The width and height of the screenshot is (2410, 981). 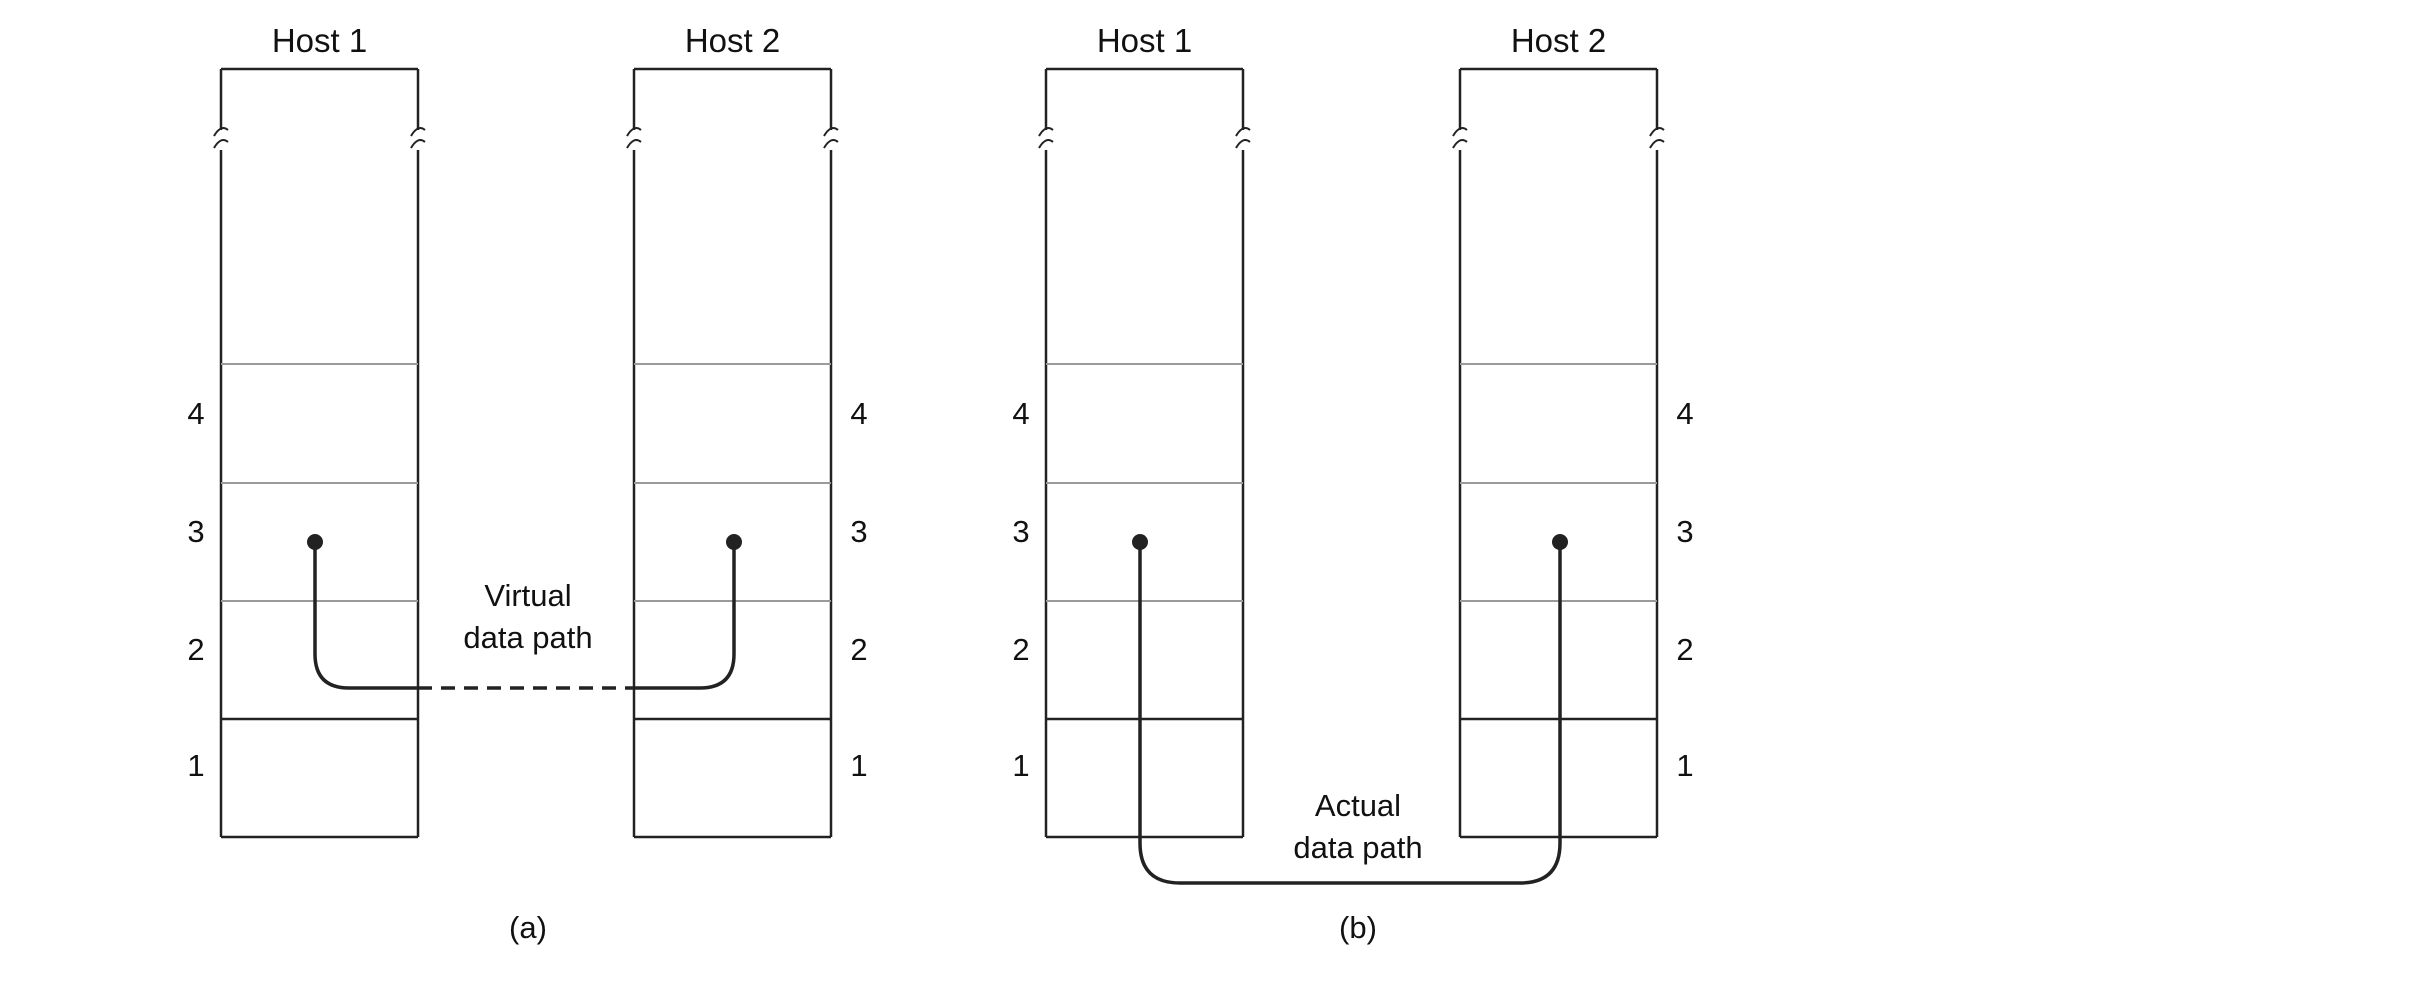 What do you see at coordinates (684, 615) in the screenshot?
I see `virtual-path-right-solid` at bounding box center [684, 615].